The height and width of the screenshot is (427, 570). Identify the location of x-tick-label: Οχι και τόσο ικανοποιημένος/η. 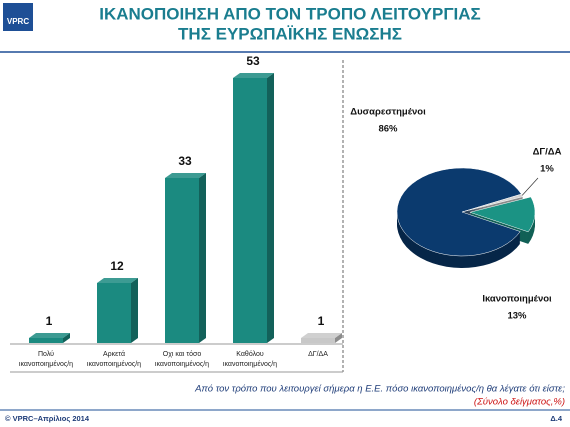
(182, 359).